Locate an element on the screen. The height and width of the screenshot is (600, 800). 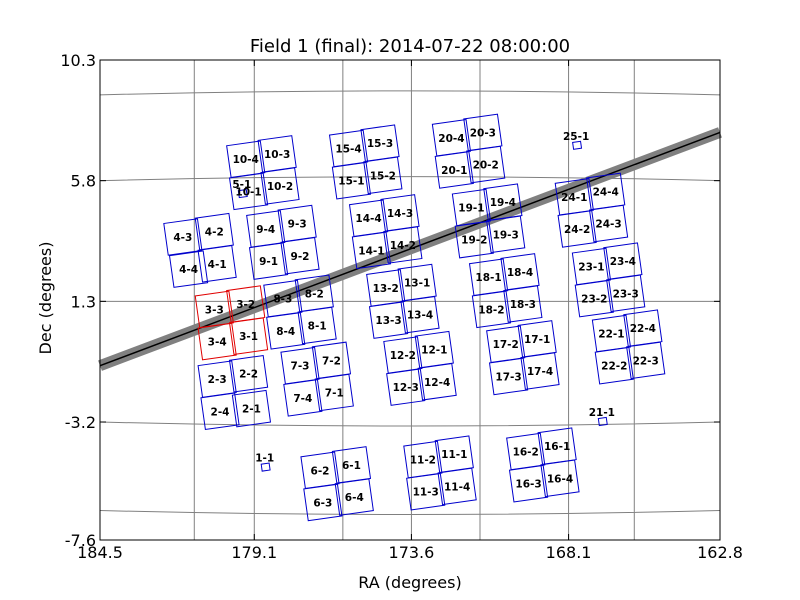
ccd-12-3: 12-3 is located at coordinates (406, 387).